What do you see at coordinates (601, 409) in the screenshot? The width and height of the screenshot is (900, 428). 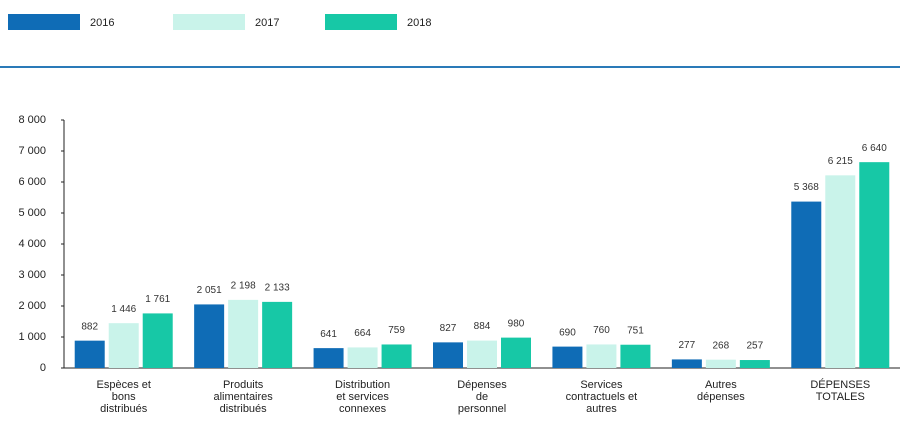 I see `x-tick-label: autres` at bounding box center [601, 409].